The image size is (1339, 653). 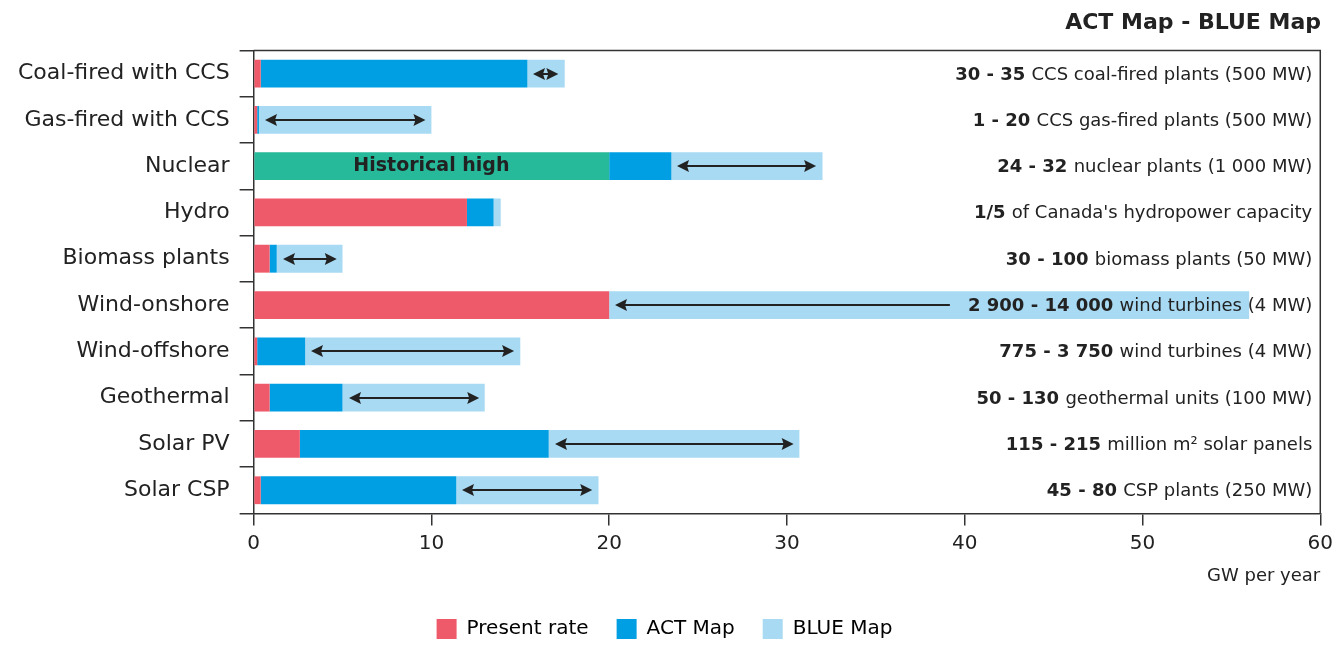 I want to click on legend-label: ACT Map, so click(x=690, y=627).